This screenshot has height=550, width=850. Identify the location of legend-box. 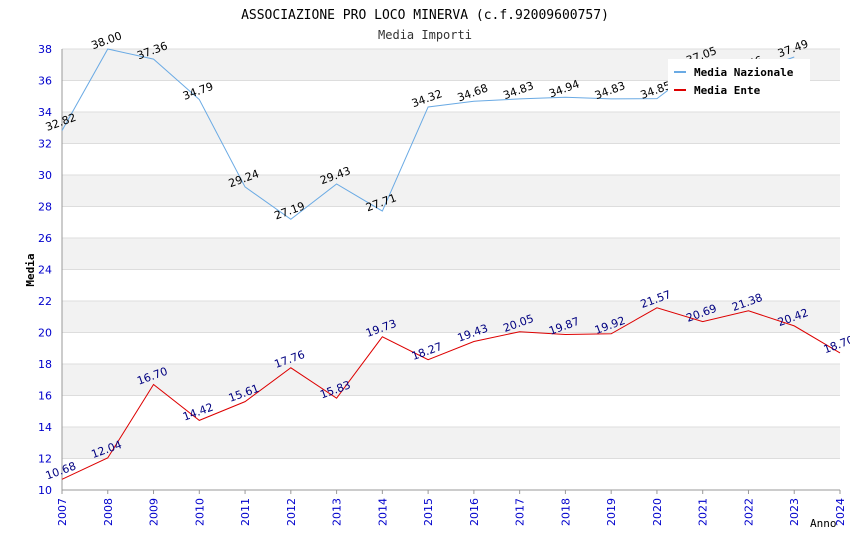
(739, 80).